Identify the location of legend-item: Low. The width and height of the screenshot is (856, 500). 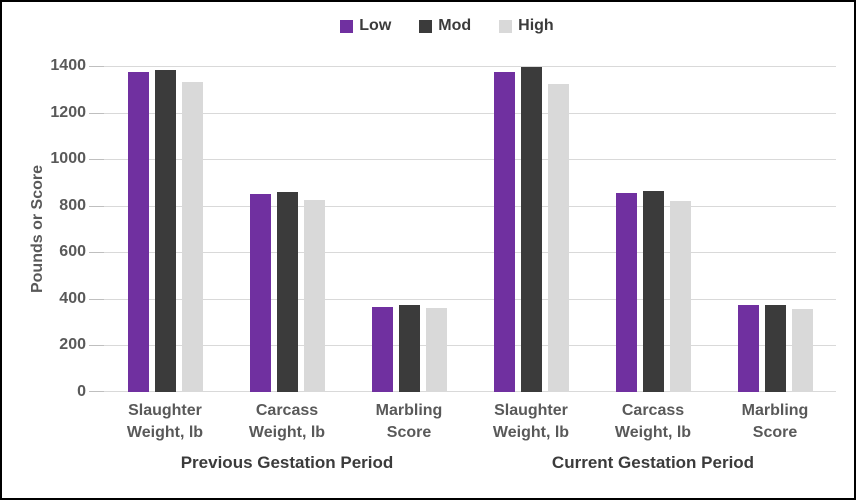
(365, 26).